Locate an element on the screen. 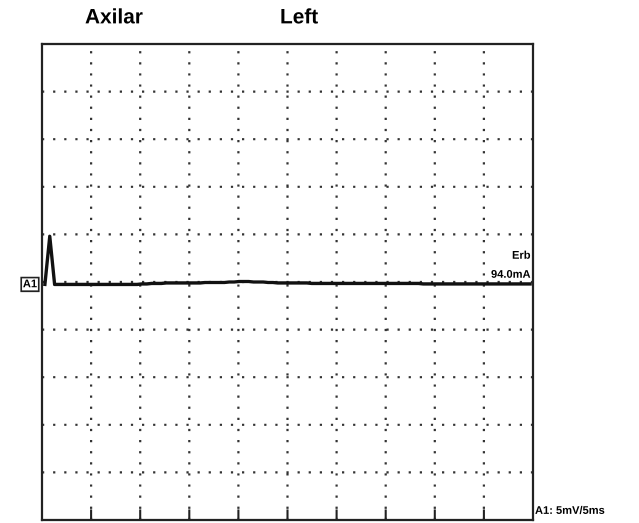  annotation: 94.0mA is located at coordinates (510, 274).